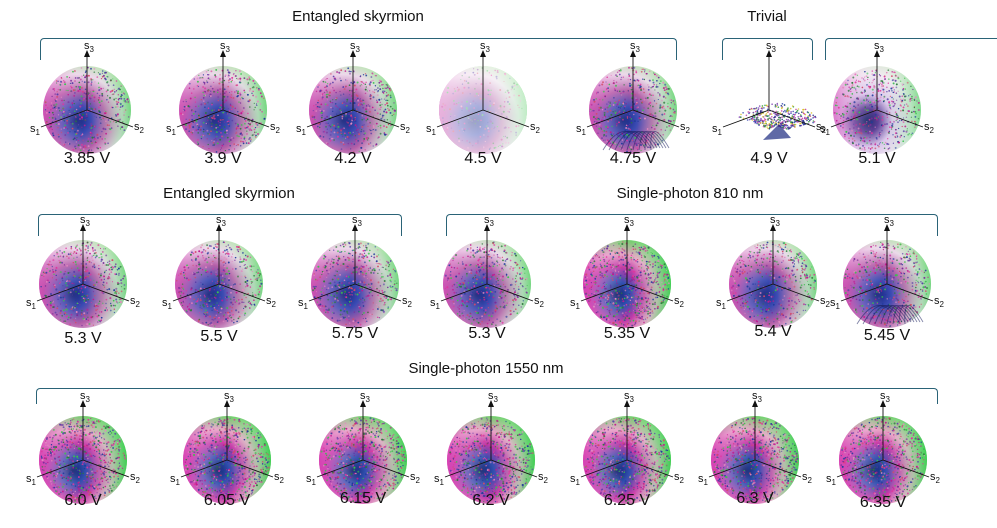 Image resolution: width=997 pixels, height=528 pixels. What do you see at coordinates (358, 16) in the screenshot?
I see `group-title-entangled-skyrmion-row1: Entangled skyrmion` at bounding box center [358, 16].